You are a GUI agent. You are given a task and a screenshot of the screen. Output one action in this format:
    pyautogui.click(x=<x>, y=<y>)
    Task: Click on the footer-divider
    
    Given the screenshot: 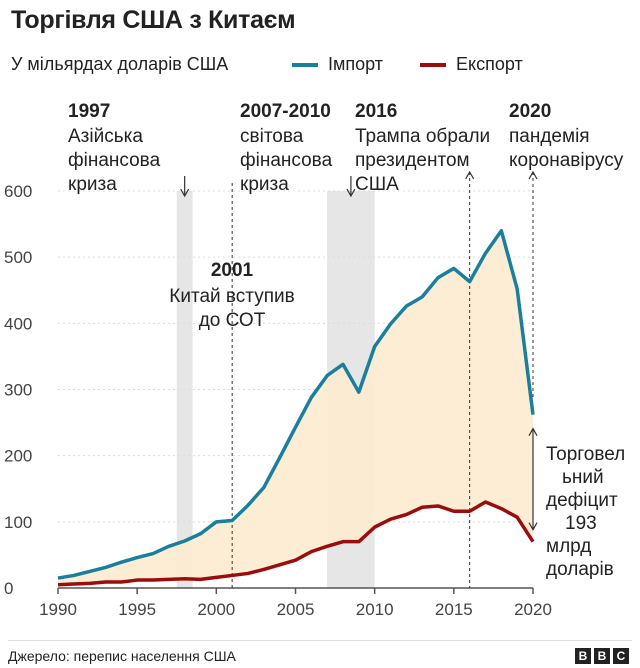 What is the action you would take?
    pyautogui.click(x=320, y=640)
    